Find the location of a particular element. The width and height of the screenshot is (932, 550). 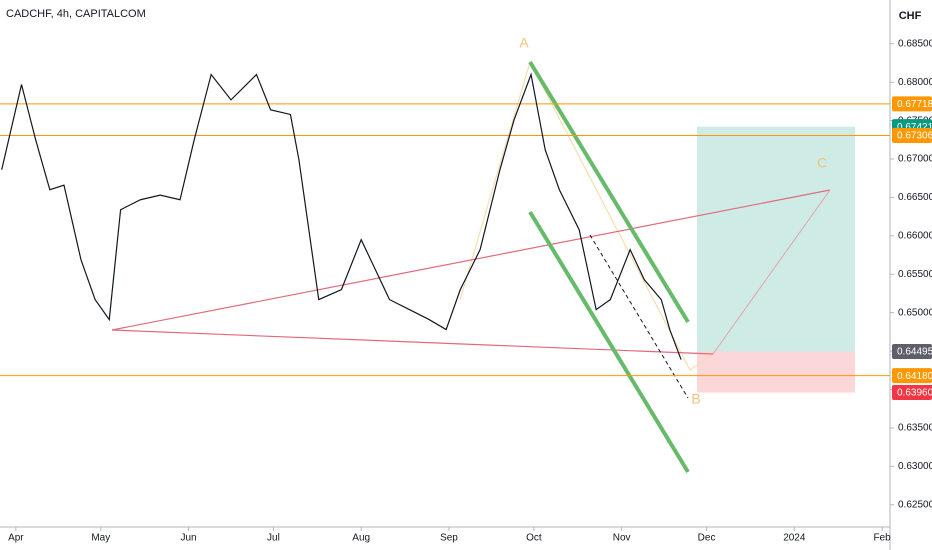

price-badge-label: 0.64495 is located at coordinates (914, 352).